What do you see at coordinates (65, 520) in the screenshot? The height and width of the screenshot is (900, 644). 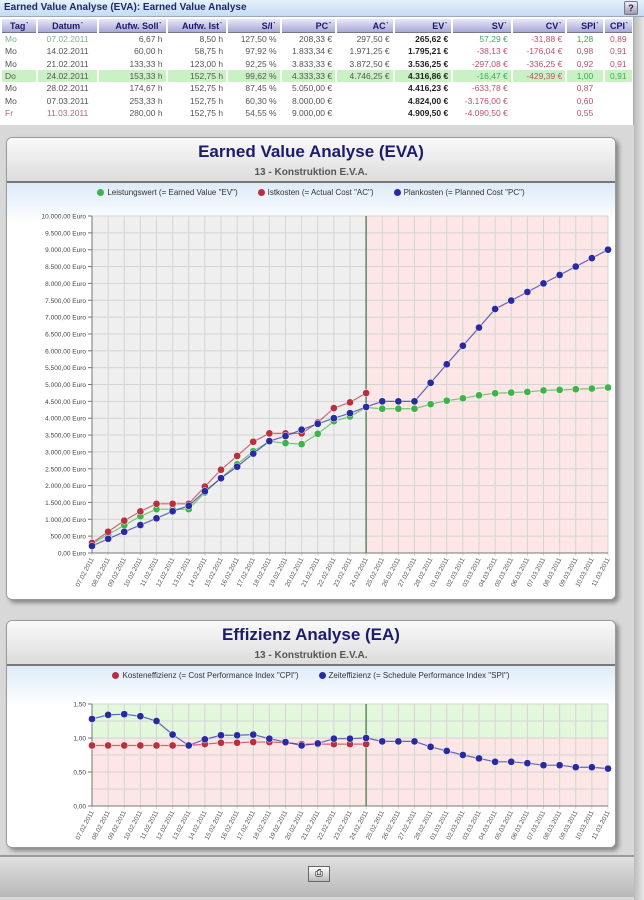 I see `y-tick-label: 1.000,00 Euro` at bounding box center [65, 520].